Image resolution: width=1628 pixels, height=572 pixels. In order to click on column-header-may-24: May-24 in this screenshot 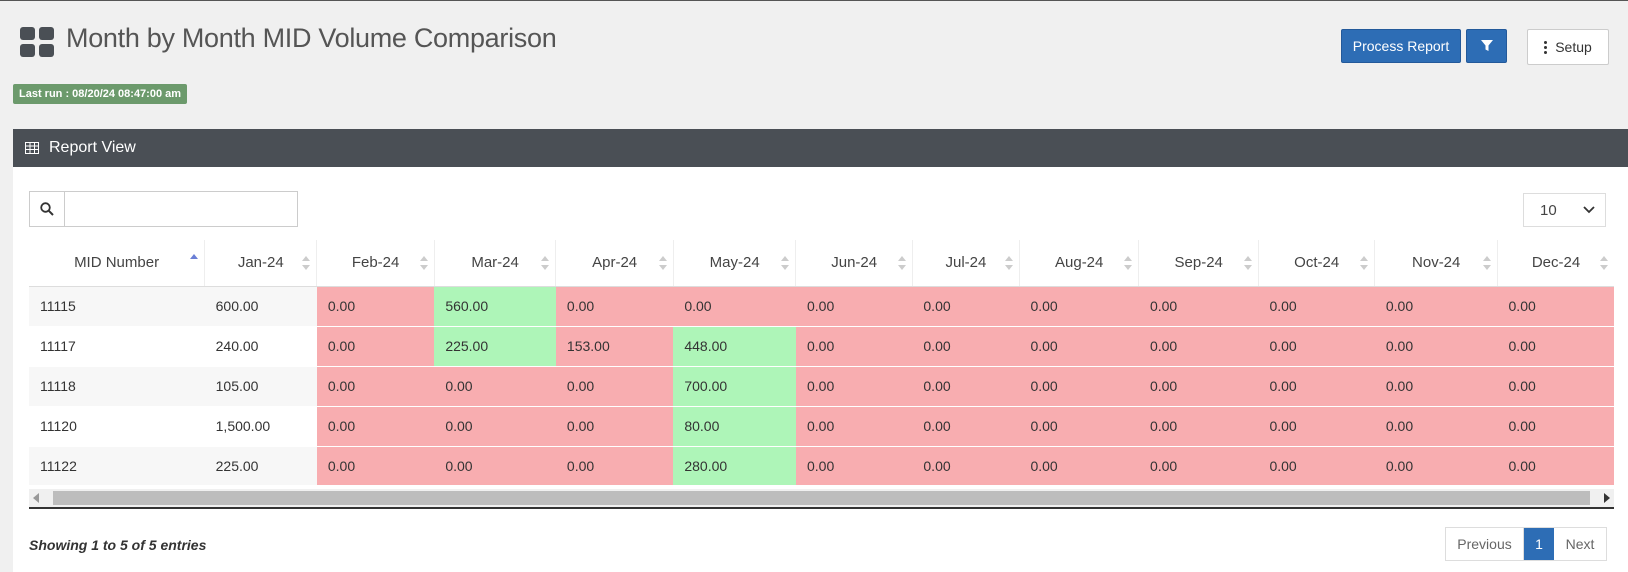, I will do `click(734, 263)`.